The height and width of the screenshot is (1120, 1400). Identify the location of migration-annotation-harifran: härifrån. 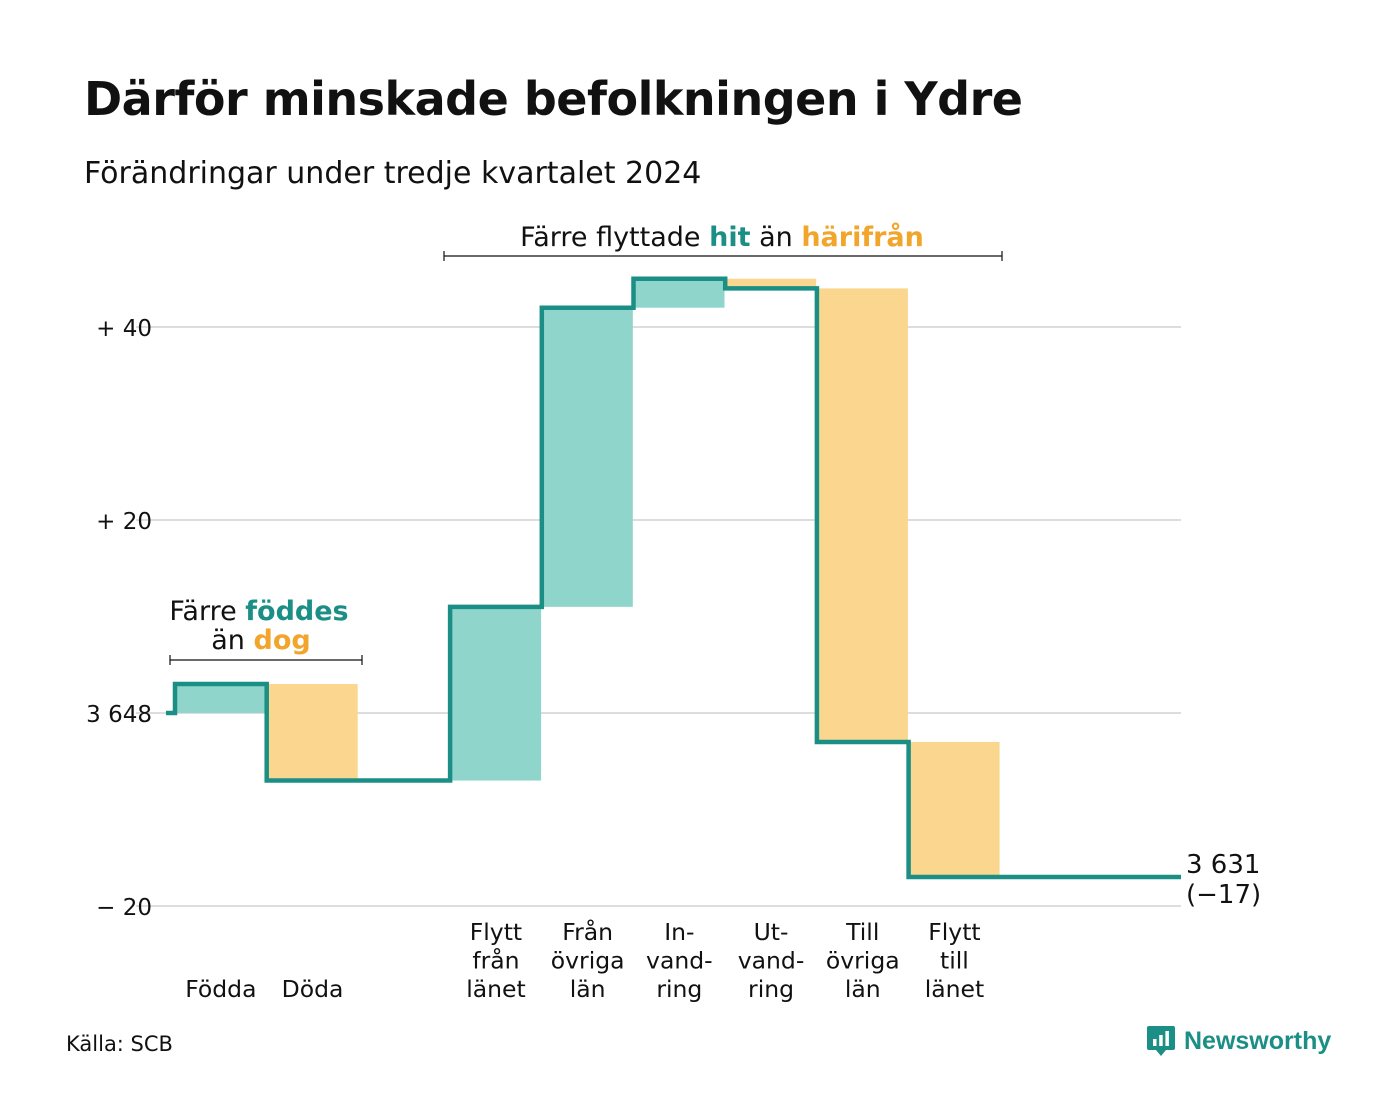
(862, 237).